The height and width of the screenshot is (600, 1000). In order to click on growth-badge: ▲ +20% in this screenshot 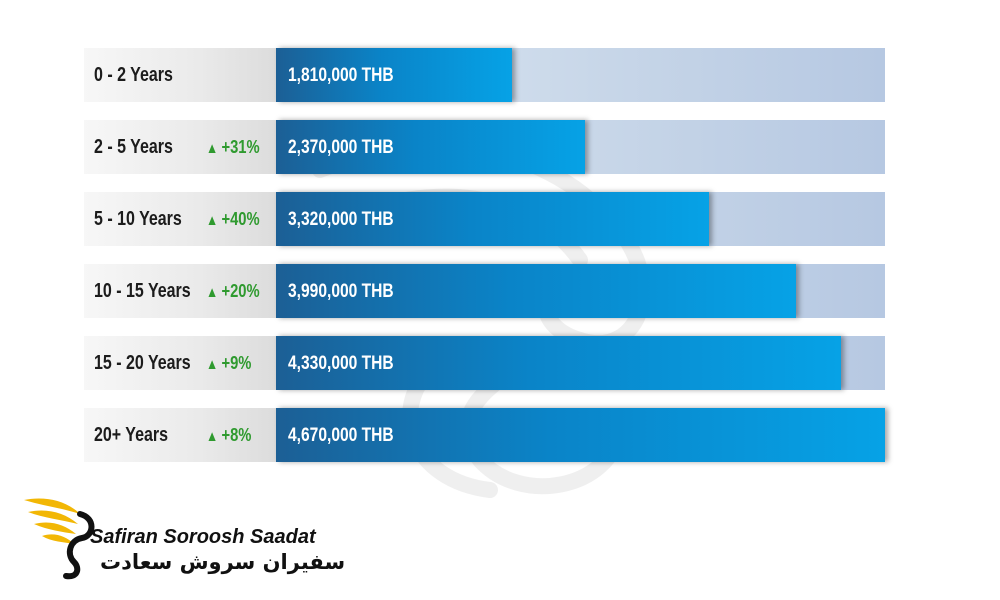, I will do `click(233, 291)`.